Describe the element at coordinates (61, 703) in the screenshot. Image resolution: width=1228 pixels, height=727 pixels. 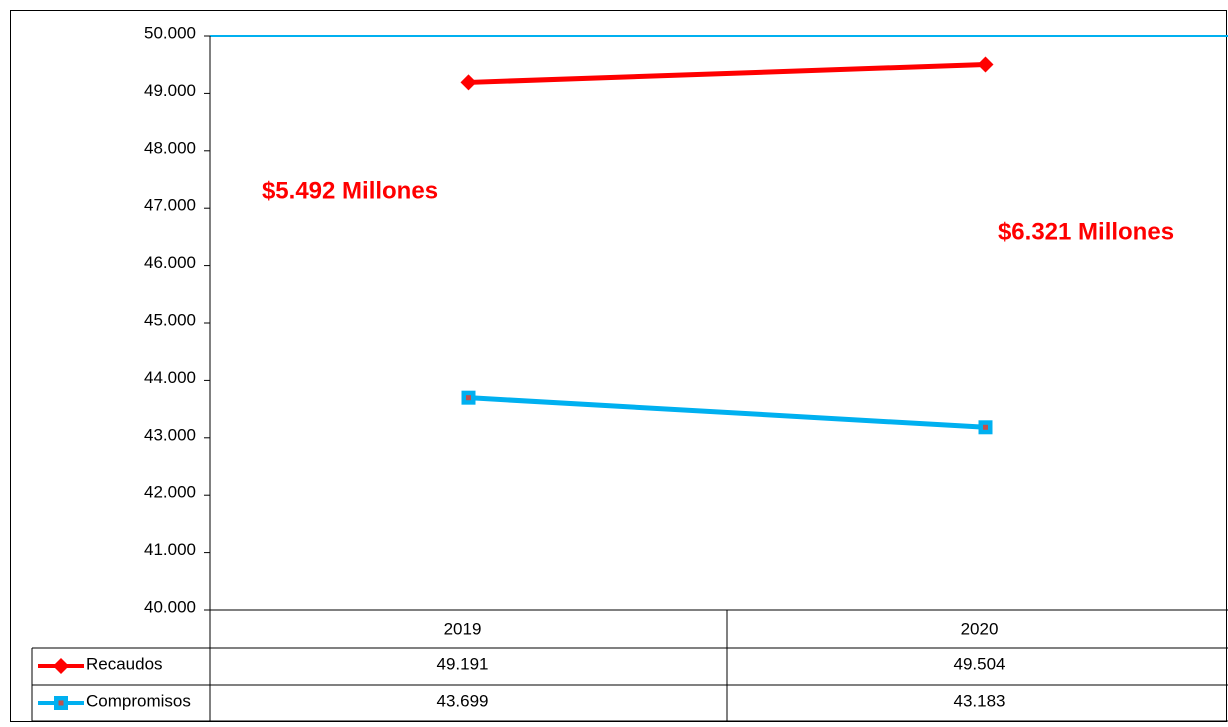
I see `legend-marker-center` at that location.